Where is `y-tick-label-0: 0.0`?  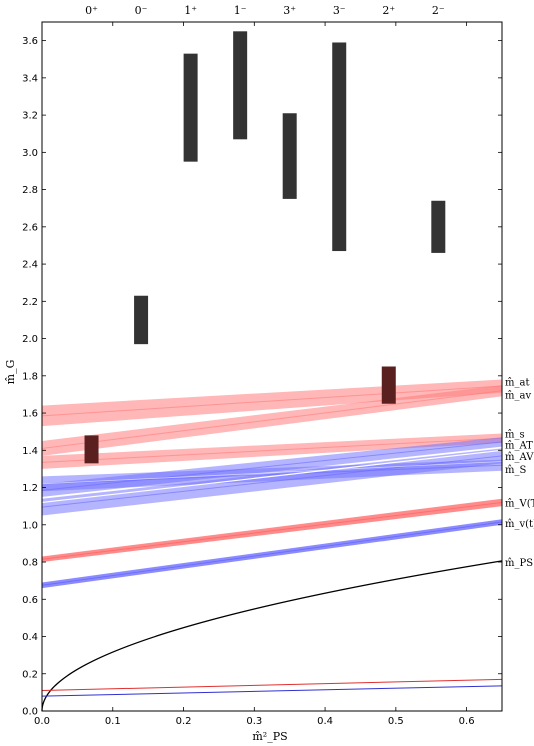 y-tick-label-0: 0.0 is located at coordinates (30, 712).